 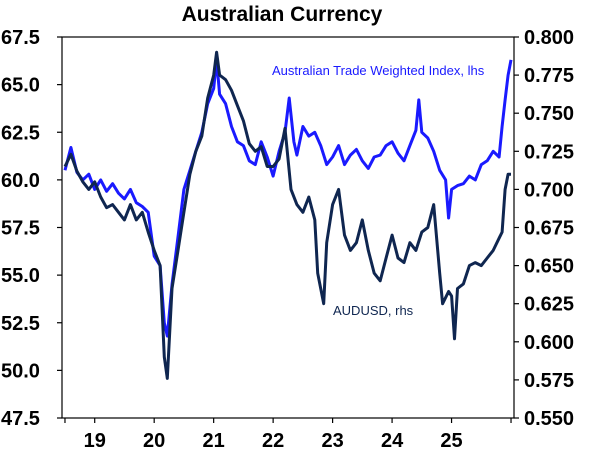 I want to click on right-tick-label: 0.600, so click(x=549, y=343).